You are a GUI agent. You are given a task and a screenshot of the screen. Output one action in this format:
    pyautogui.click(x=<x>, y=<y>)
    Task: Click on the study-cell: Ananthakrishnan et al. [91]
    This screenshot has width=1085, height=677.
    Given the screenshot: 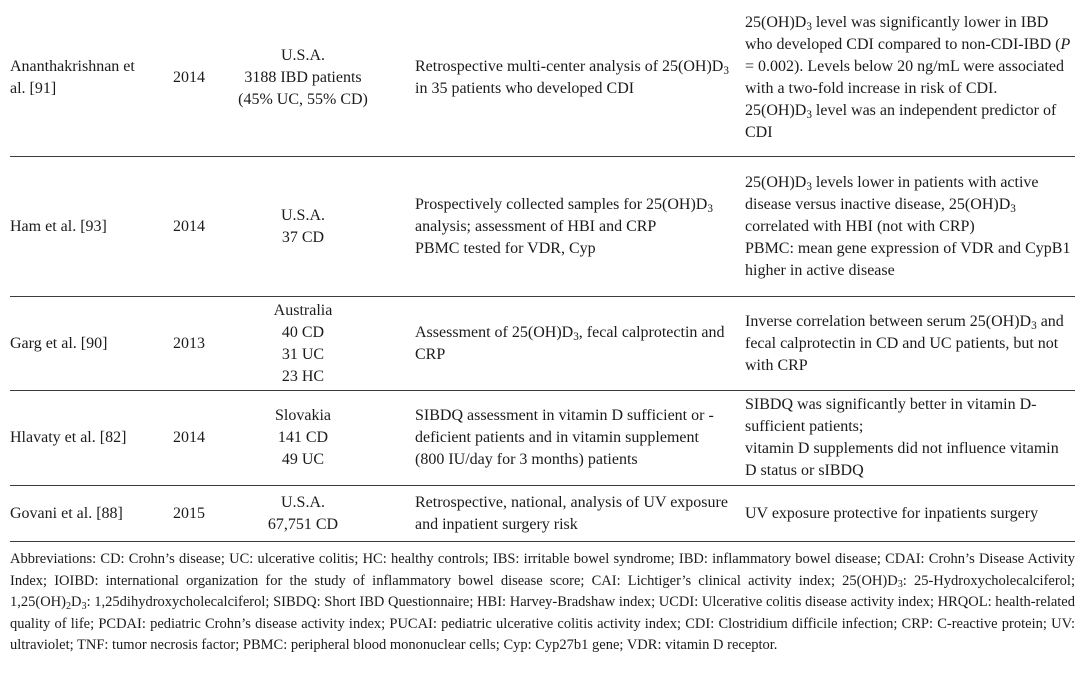 What is the action you would take?
    pyautogui.click(x=72, y=77)
    